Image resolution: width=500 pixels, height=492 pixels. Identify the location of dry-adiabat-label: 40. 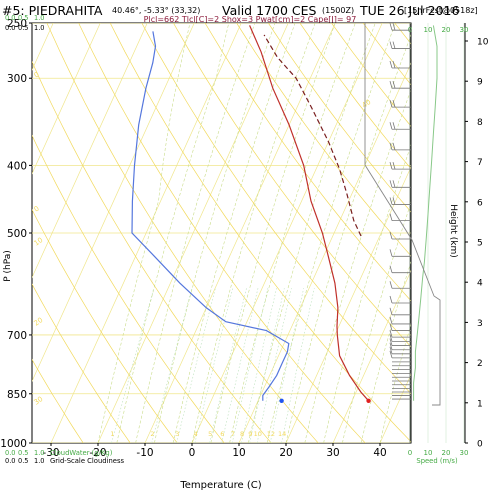
(367, 104).